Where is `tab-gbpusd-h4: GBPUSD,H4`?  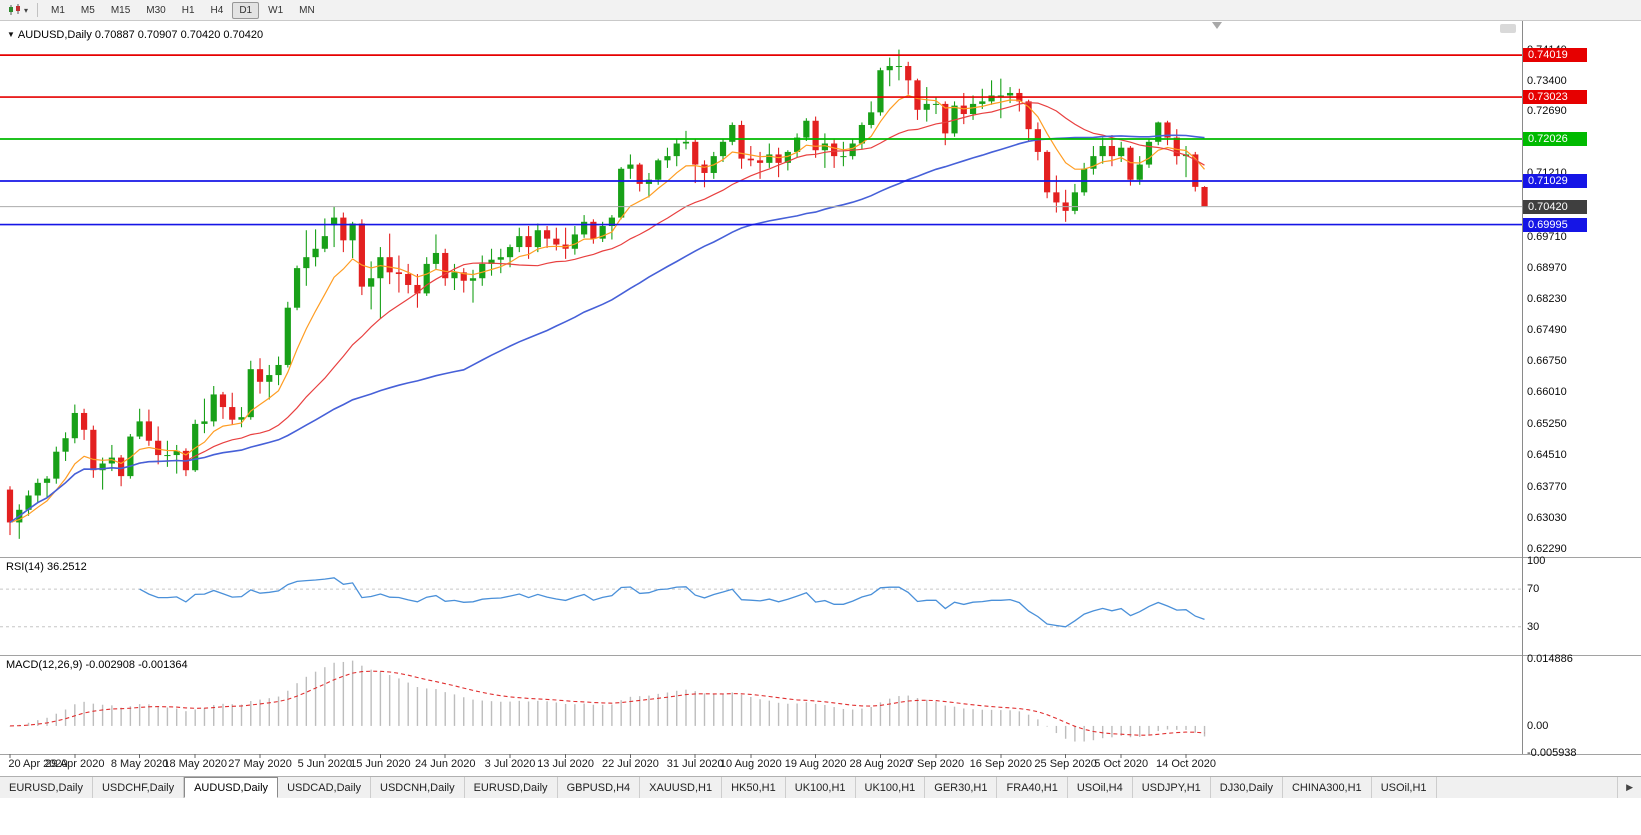 tab-gbpusd-h4: GBPUSD,H4 is located at coordinates (599, 787).